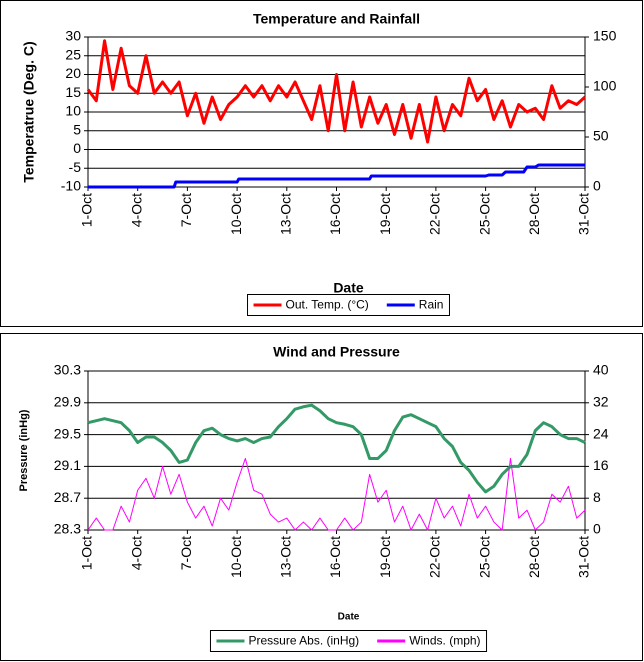 Image resolution: width=644 pixels, height=662 pixels. Describe the element at coordinates (24, 450) in the screenshot. I see `y-axis-title: Pressure (inHg)` at that location.